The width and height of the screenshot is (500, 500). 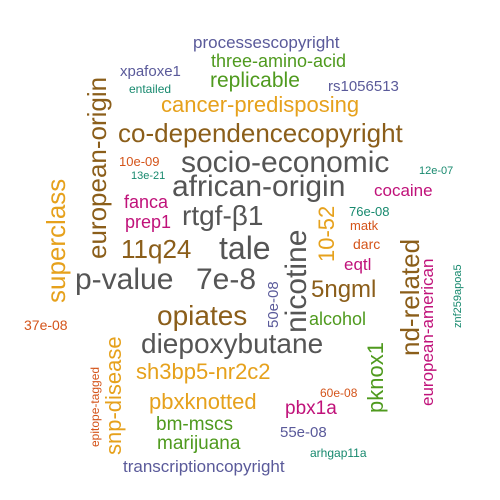 What do you see at coordinates (259, 186) in the screenshot?
I see `word-african-origin: african-origin` at bounding box center [259, 186].